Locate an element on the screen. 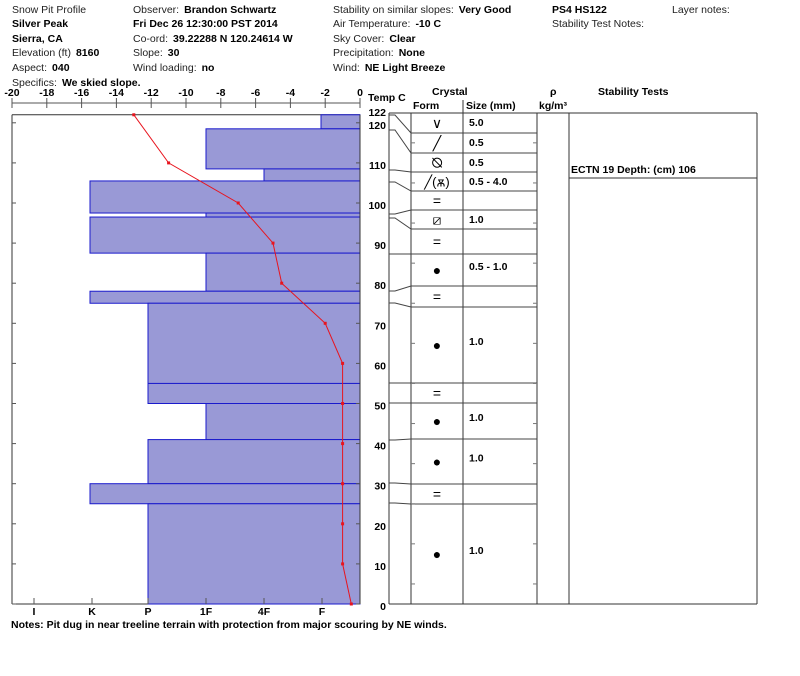 Image resolution: width=800 pixels, height=676 pixels. temp-tick-label: -2 is located at coordinates (325, 93).